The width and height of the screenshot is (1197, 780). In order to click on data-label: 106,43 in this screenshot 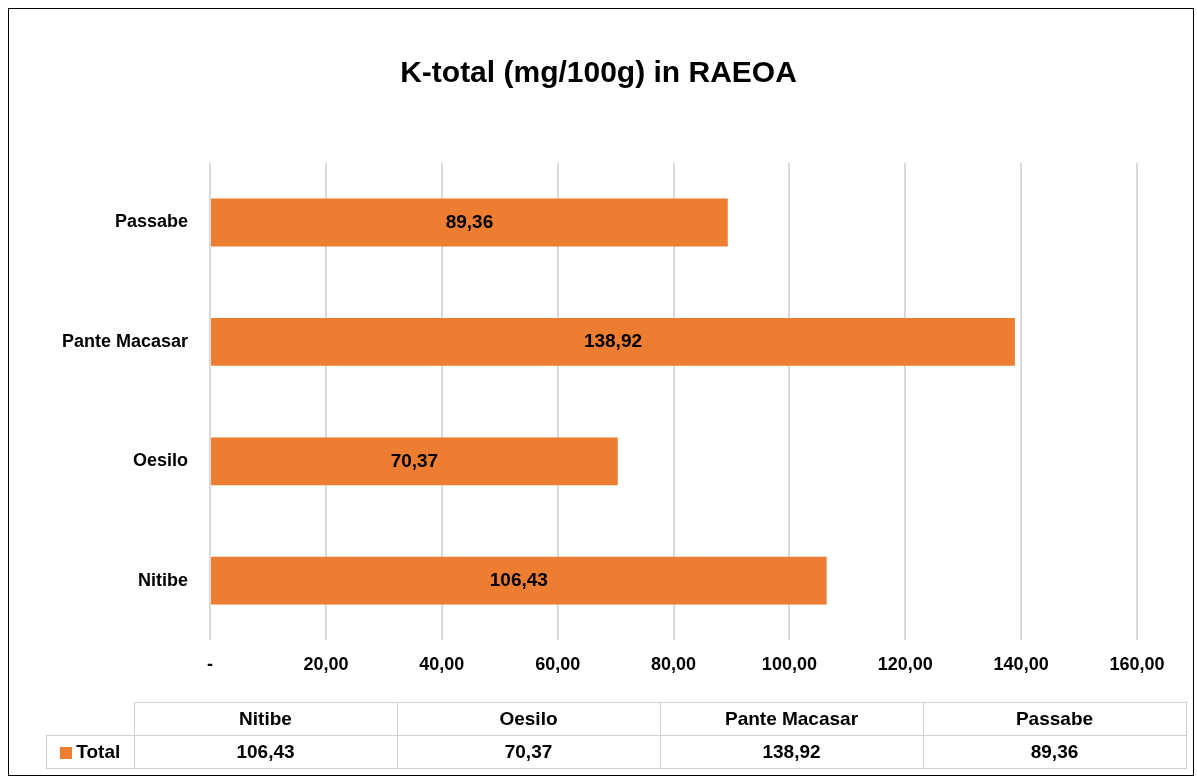, I will do `click(518, 579)`.